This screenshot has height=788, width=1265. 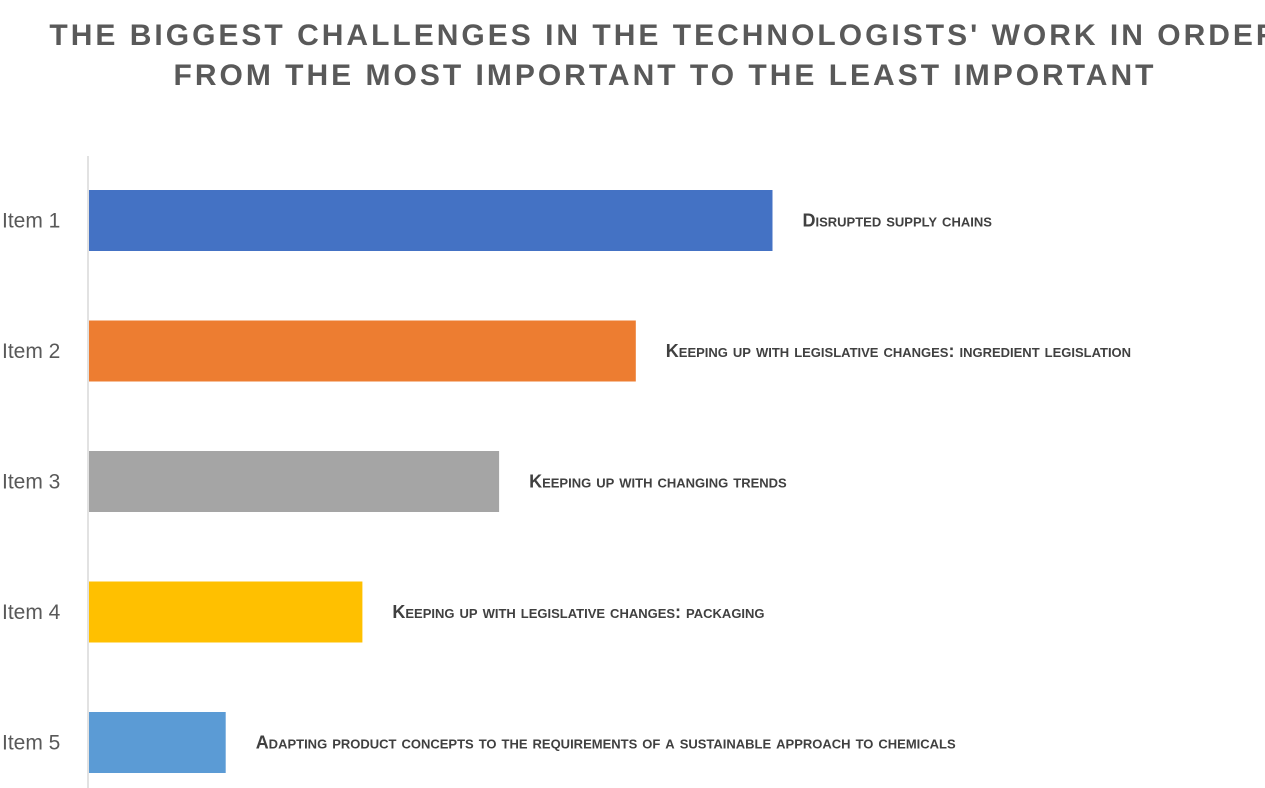 I want to click on category-label-1: Item 1, so click(x=31, y=221).